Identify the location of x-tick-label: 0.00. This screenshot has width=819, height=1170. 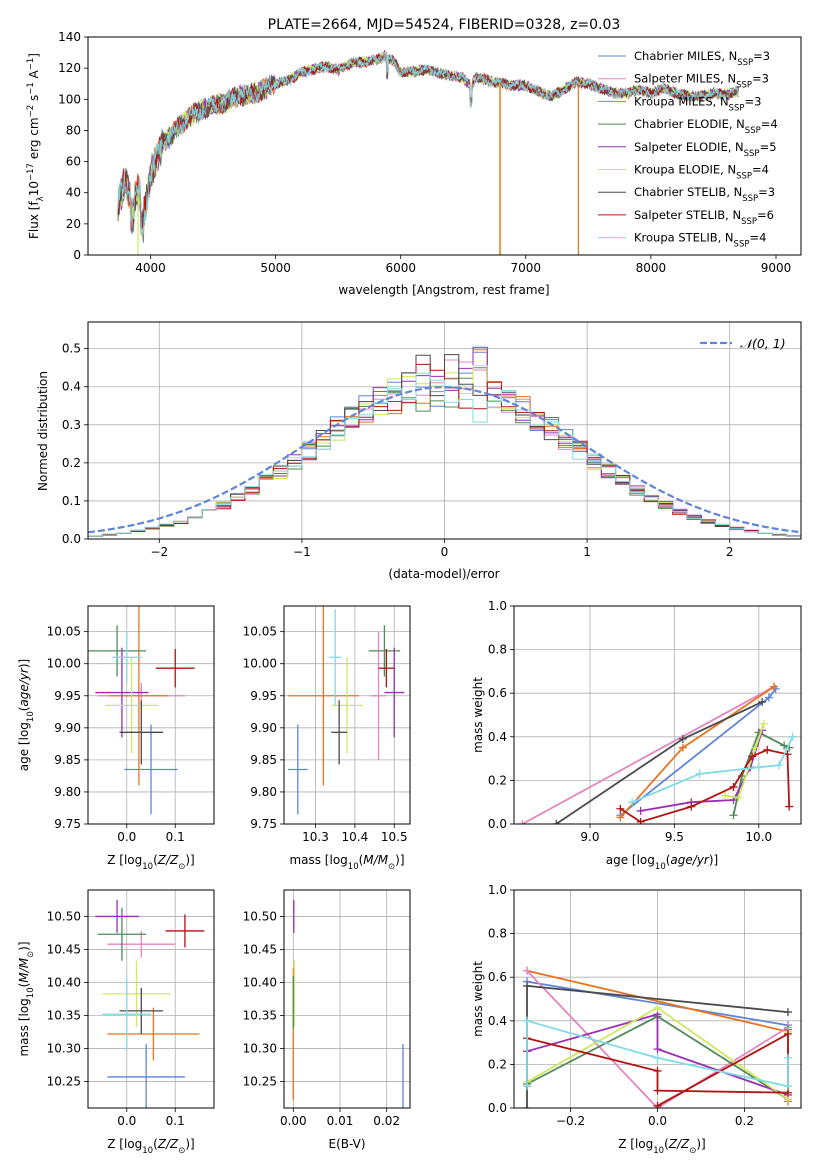
(293, 1121).